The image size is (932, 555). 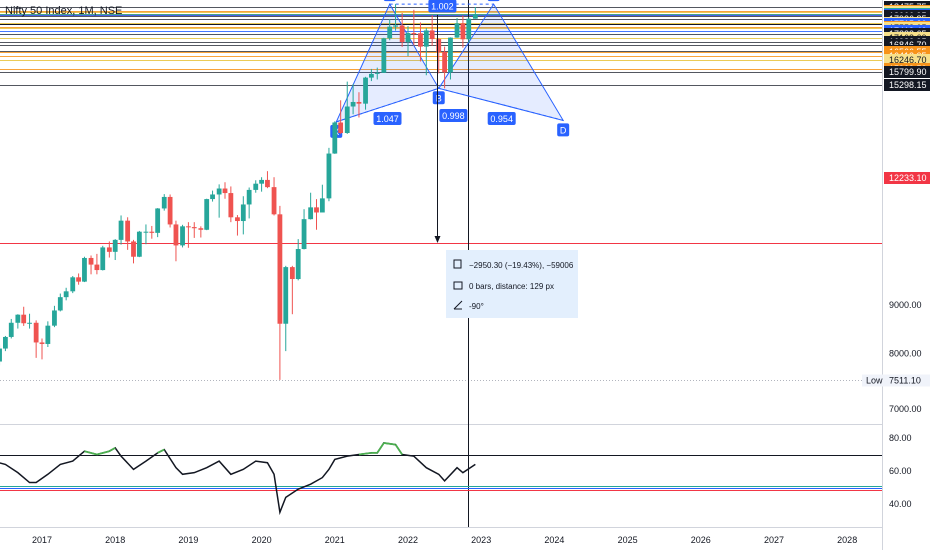 I want to click on rsi-axis-label: 60.00, so click(x=900, y=471).